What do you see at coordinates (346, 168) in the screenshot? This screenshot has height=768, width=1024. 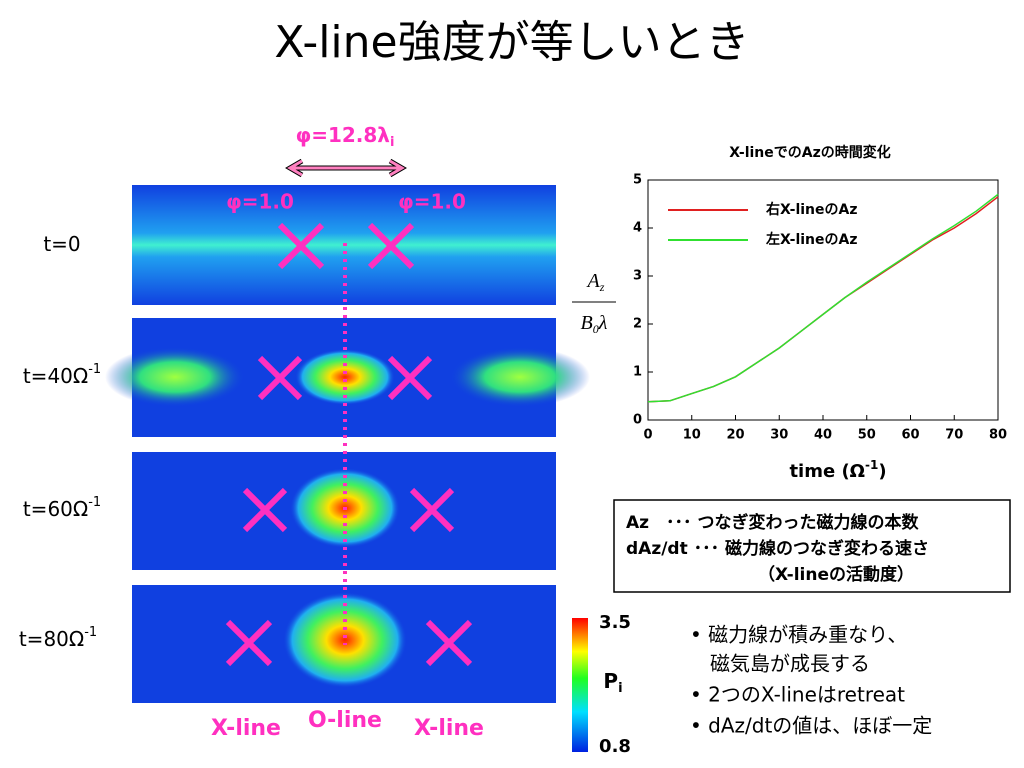 I see `width-arrow` at bounding box center [346, 168].